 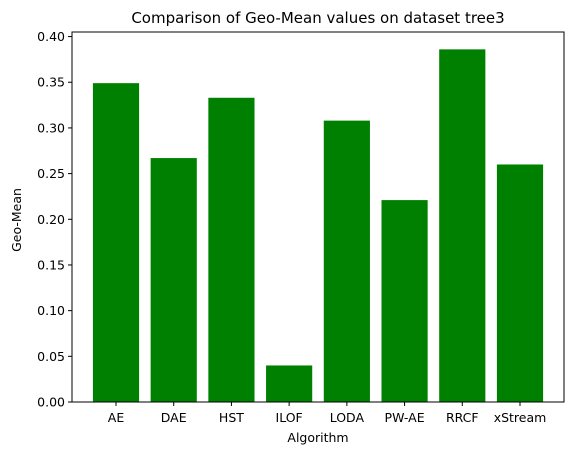 What do you see at coordinates (231, 250) in the screenshot?
I see `bar-hst` at bounding box center [231, 250].